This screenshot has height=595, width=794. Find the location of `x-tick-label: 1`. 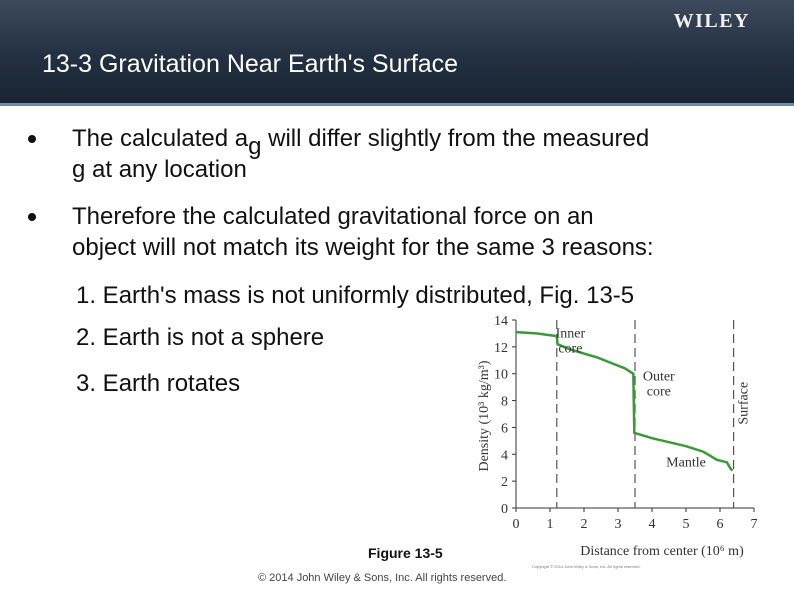

x-tick-label: 1 is located at coordinates (550, 524).